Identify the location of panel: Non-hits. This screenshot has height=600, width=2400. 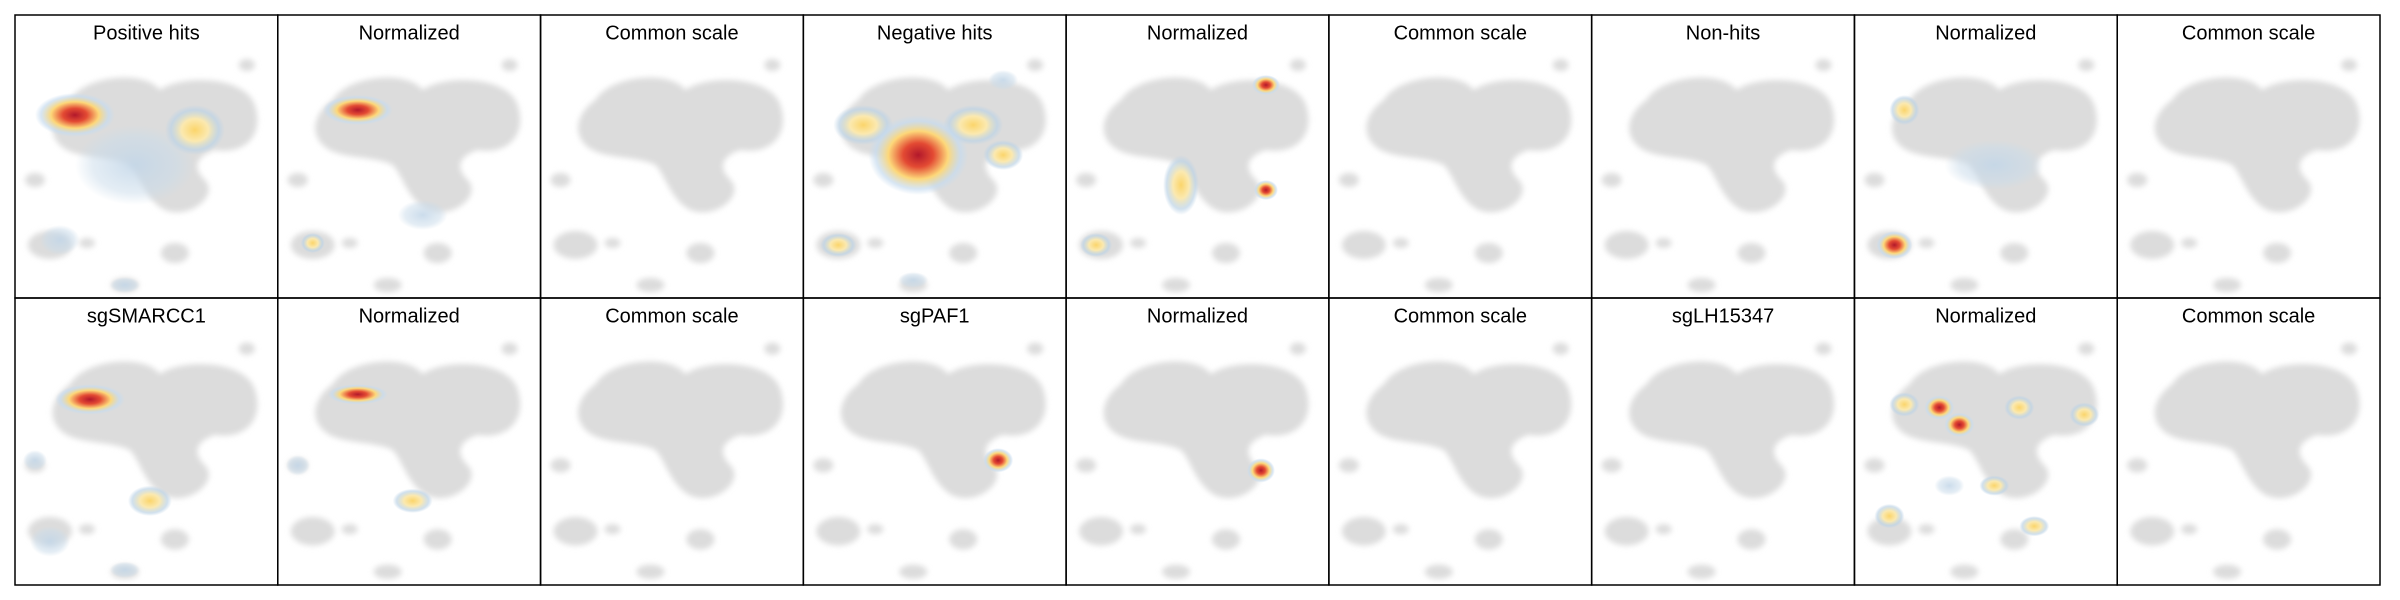
(1723, 156).